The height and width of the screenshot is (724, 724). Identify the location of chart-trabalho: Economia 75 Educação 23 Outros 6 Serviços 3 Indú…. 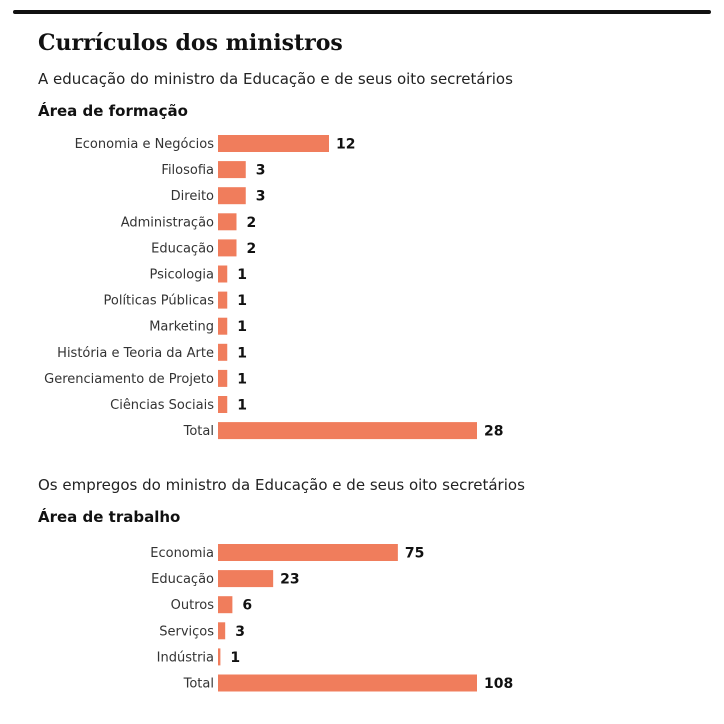
(331, 618).